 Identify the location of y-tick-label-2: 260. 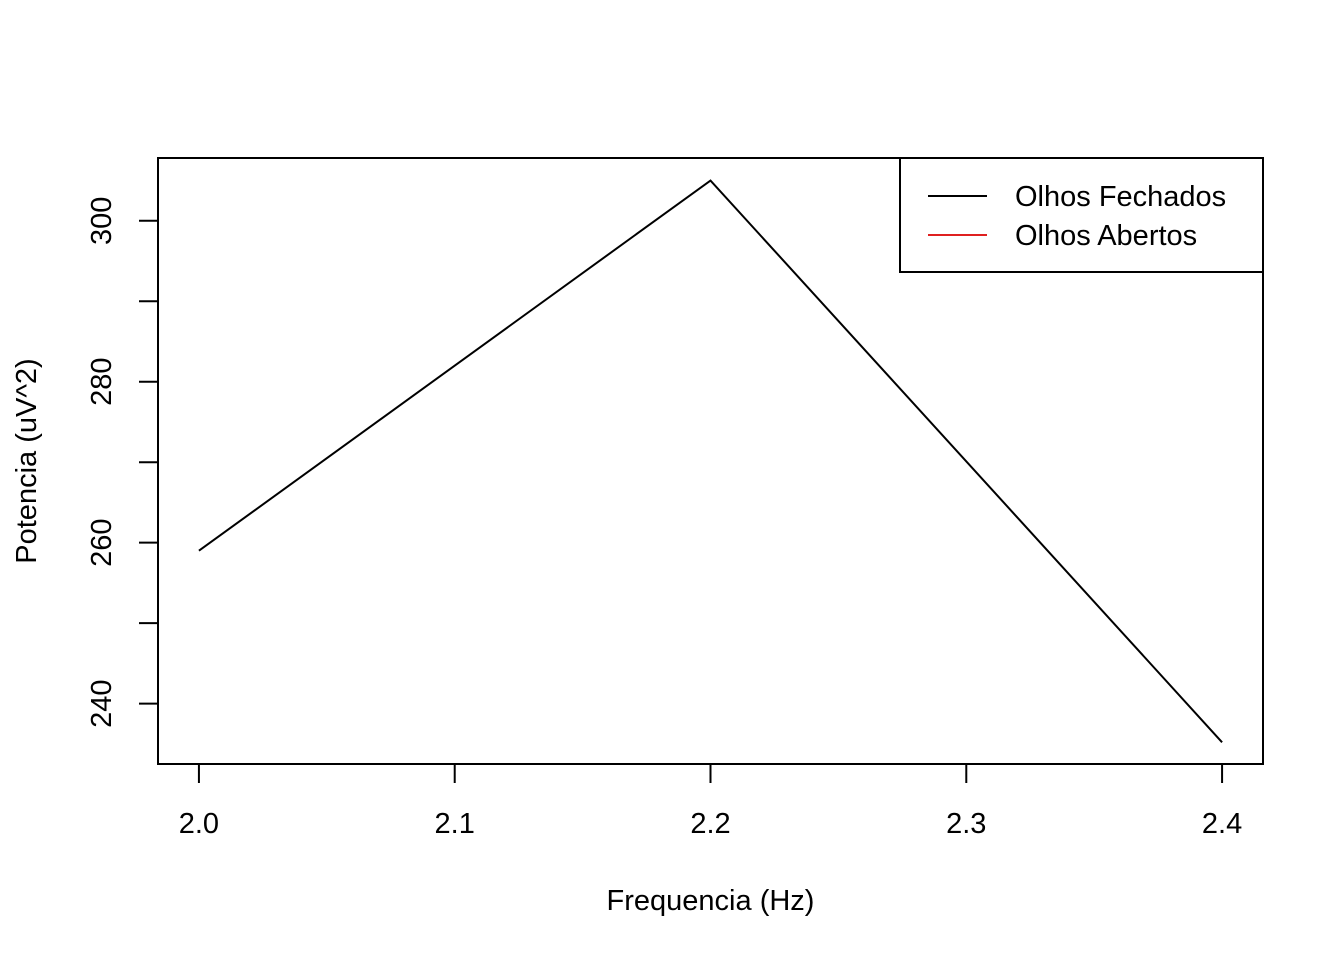
(102, 542).